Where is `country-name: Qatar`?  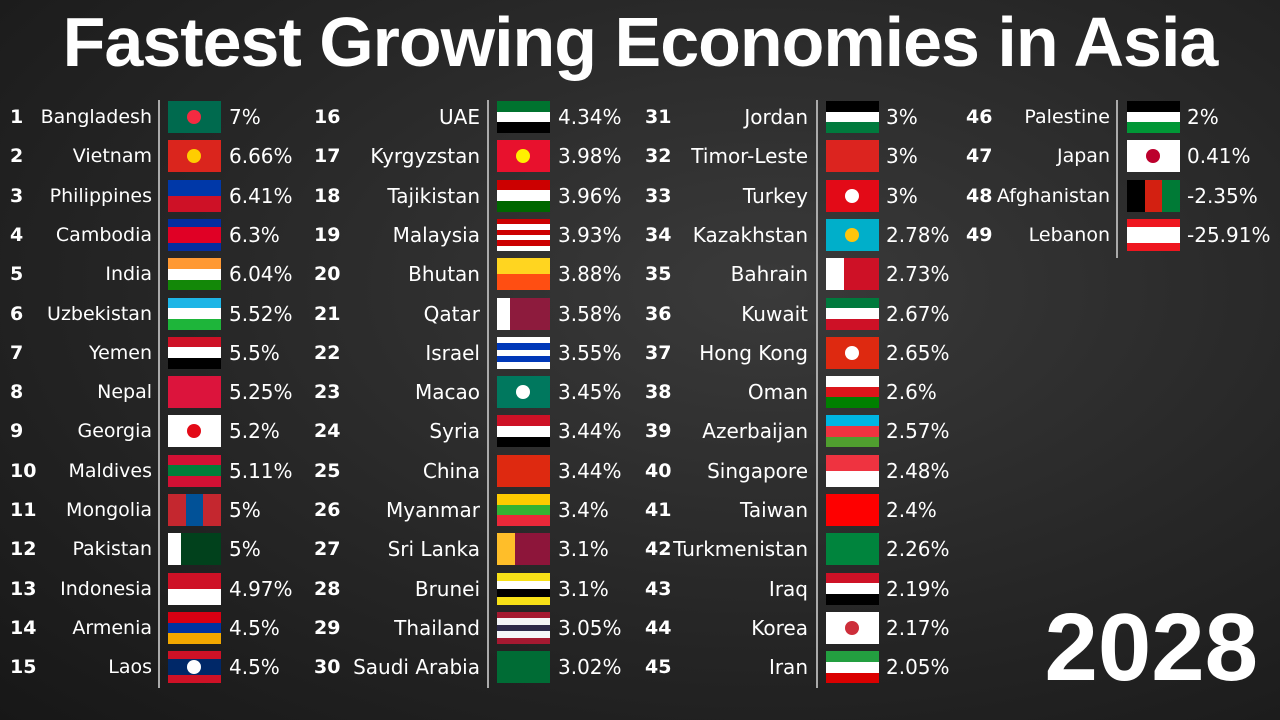
country-name: Qatar is located at coordinates (451, 313).